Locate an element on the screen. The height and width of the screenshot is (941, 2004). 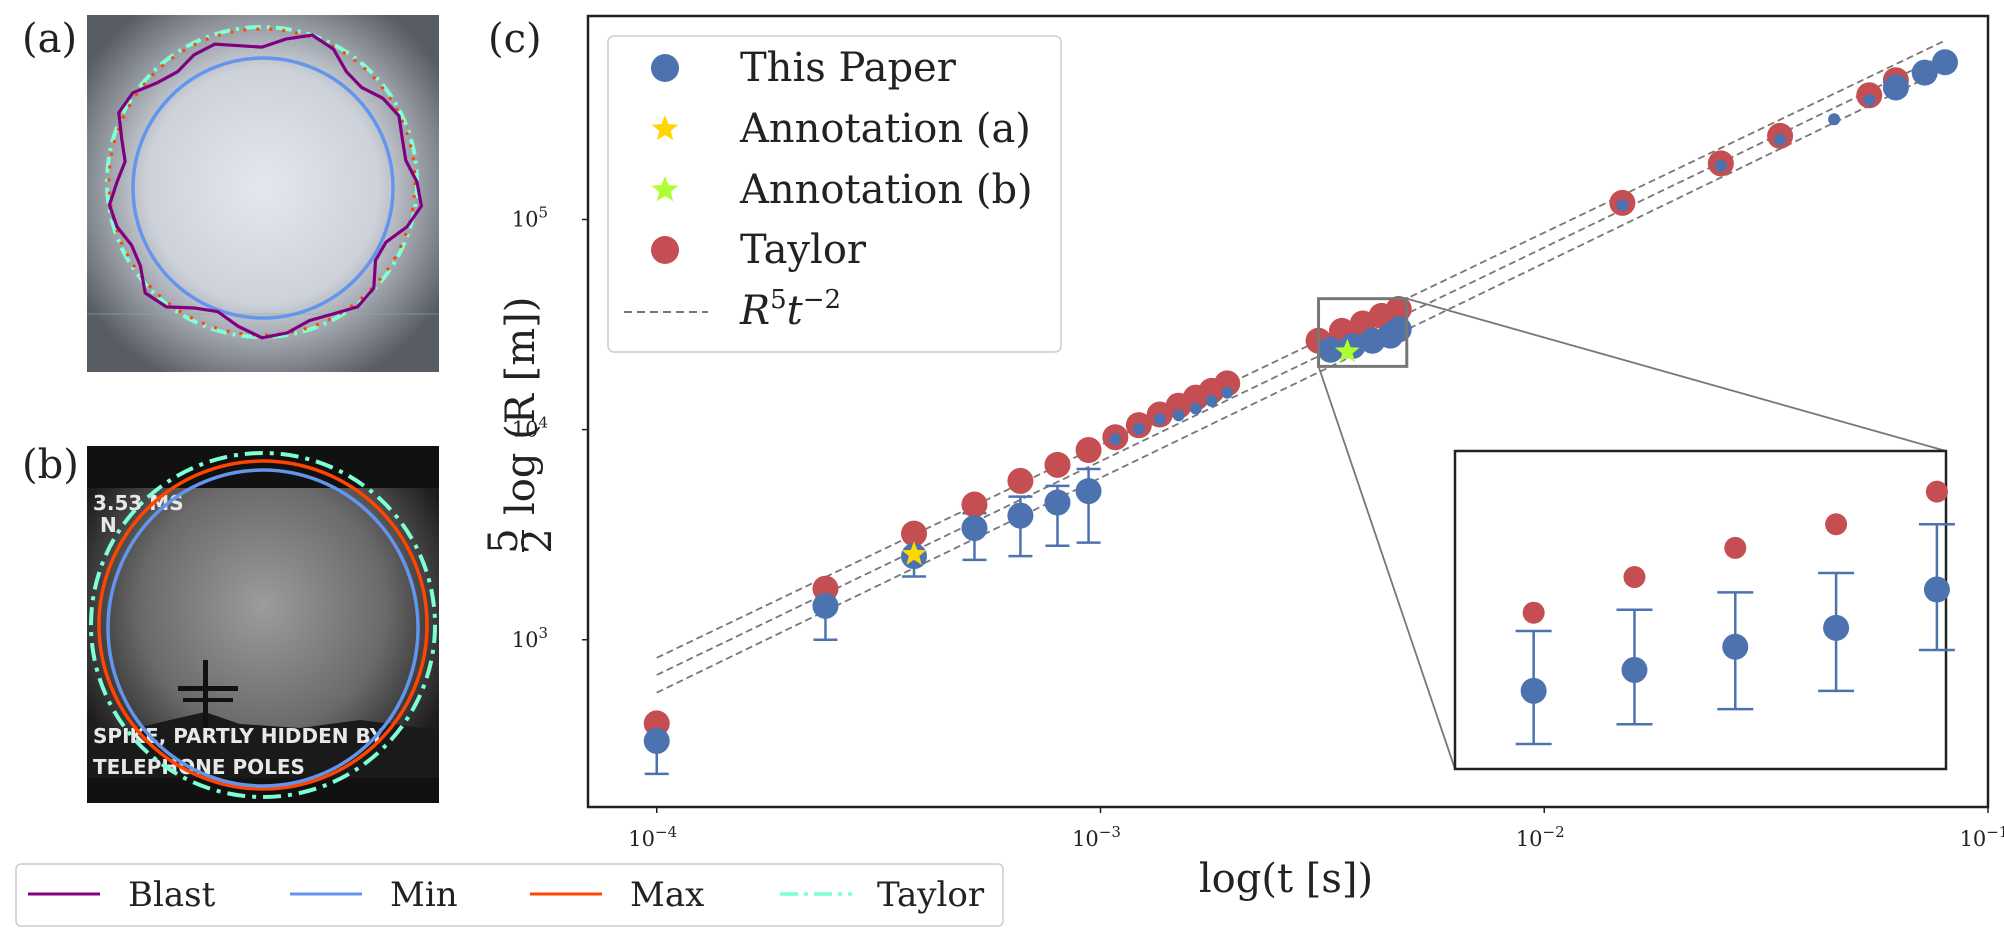
legend-fit-label-r: R is located at coordinates (754, 311).